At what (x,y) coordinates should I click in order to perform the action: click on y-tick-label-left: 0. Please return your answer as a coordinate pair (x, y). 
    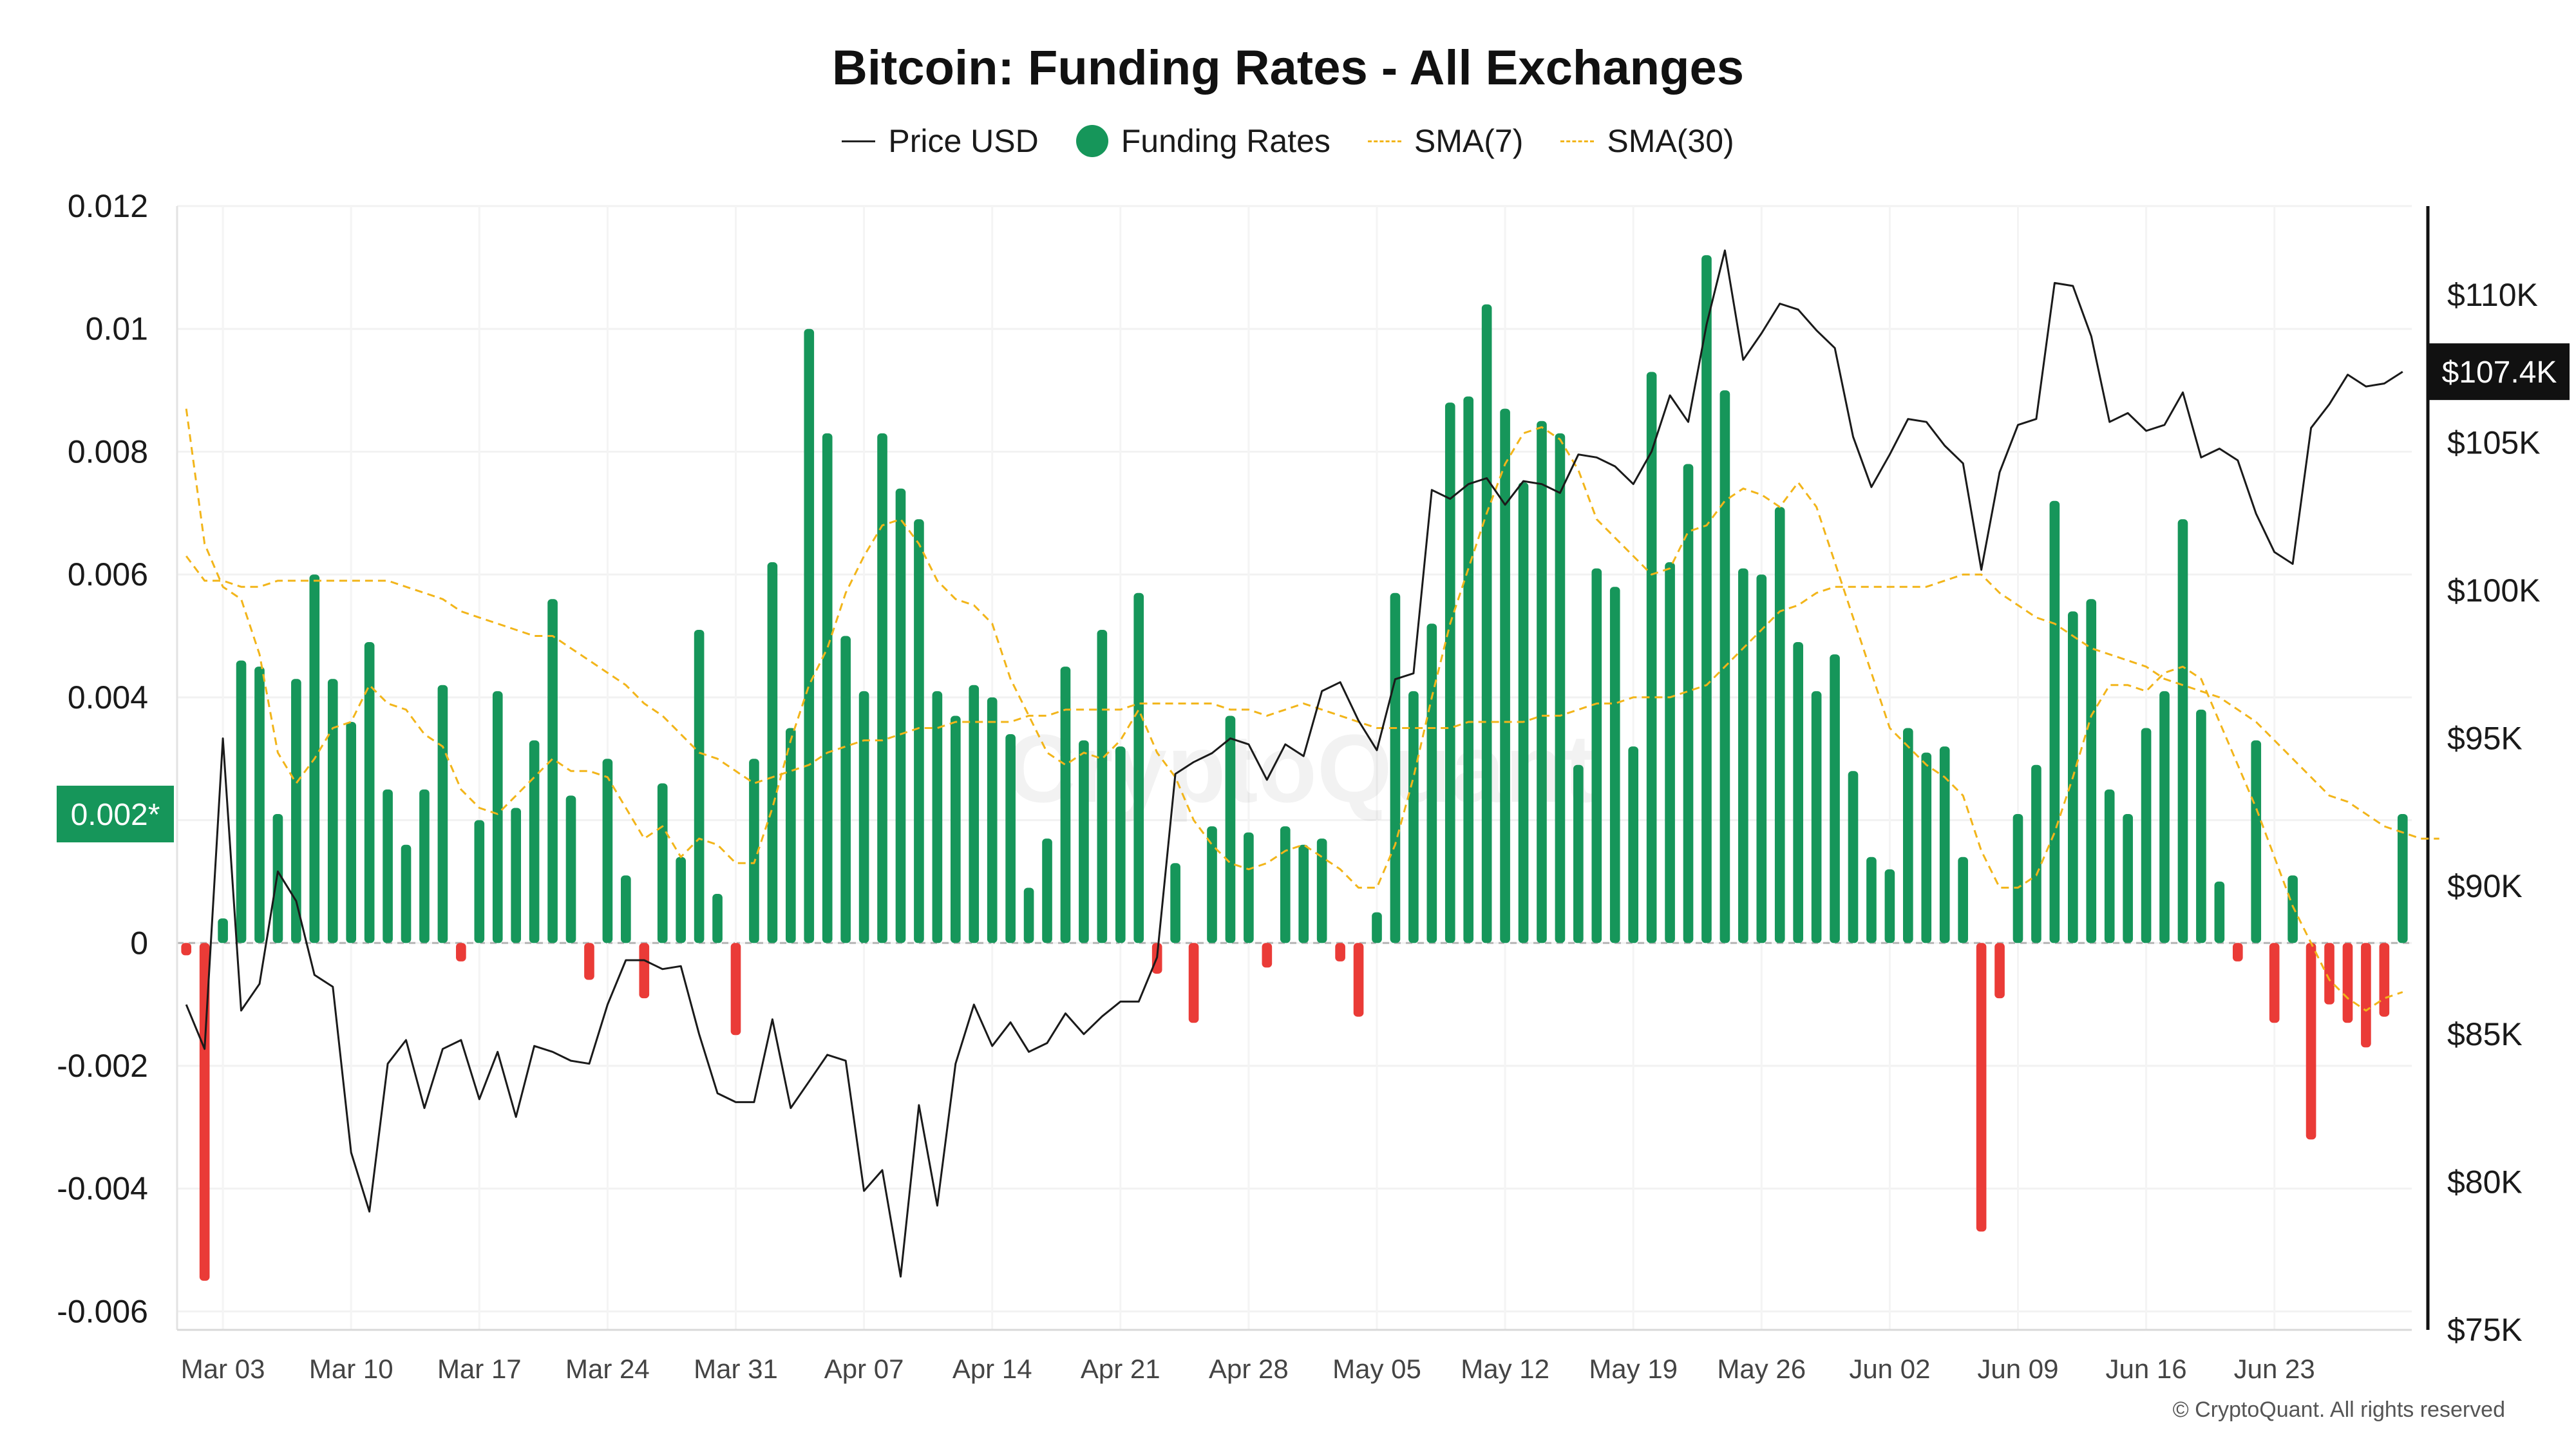
    Looking at the image, I should click on (139, 943).